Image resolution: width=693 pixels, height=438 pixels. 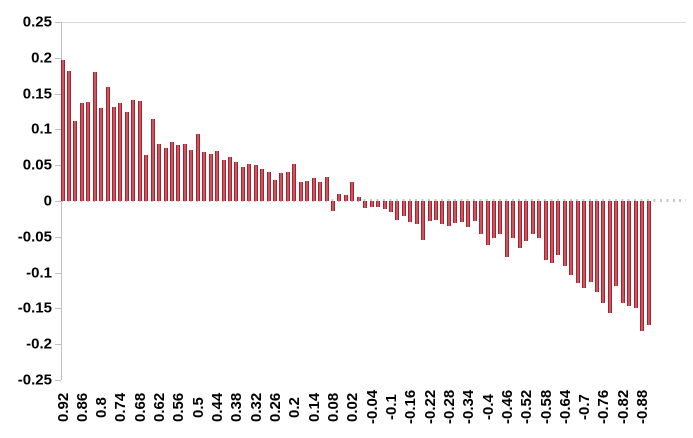 What do you see at coordinates (565, 406) in the screenshot?
I see `x-tick-label: -0.64` at bounding box center [565, 406].